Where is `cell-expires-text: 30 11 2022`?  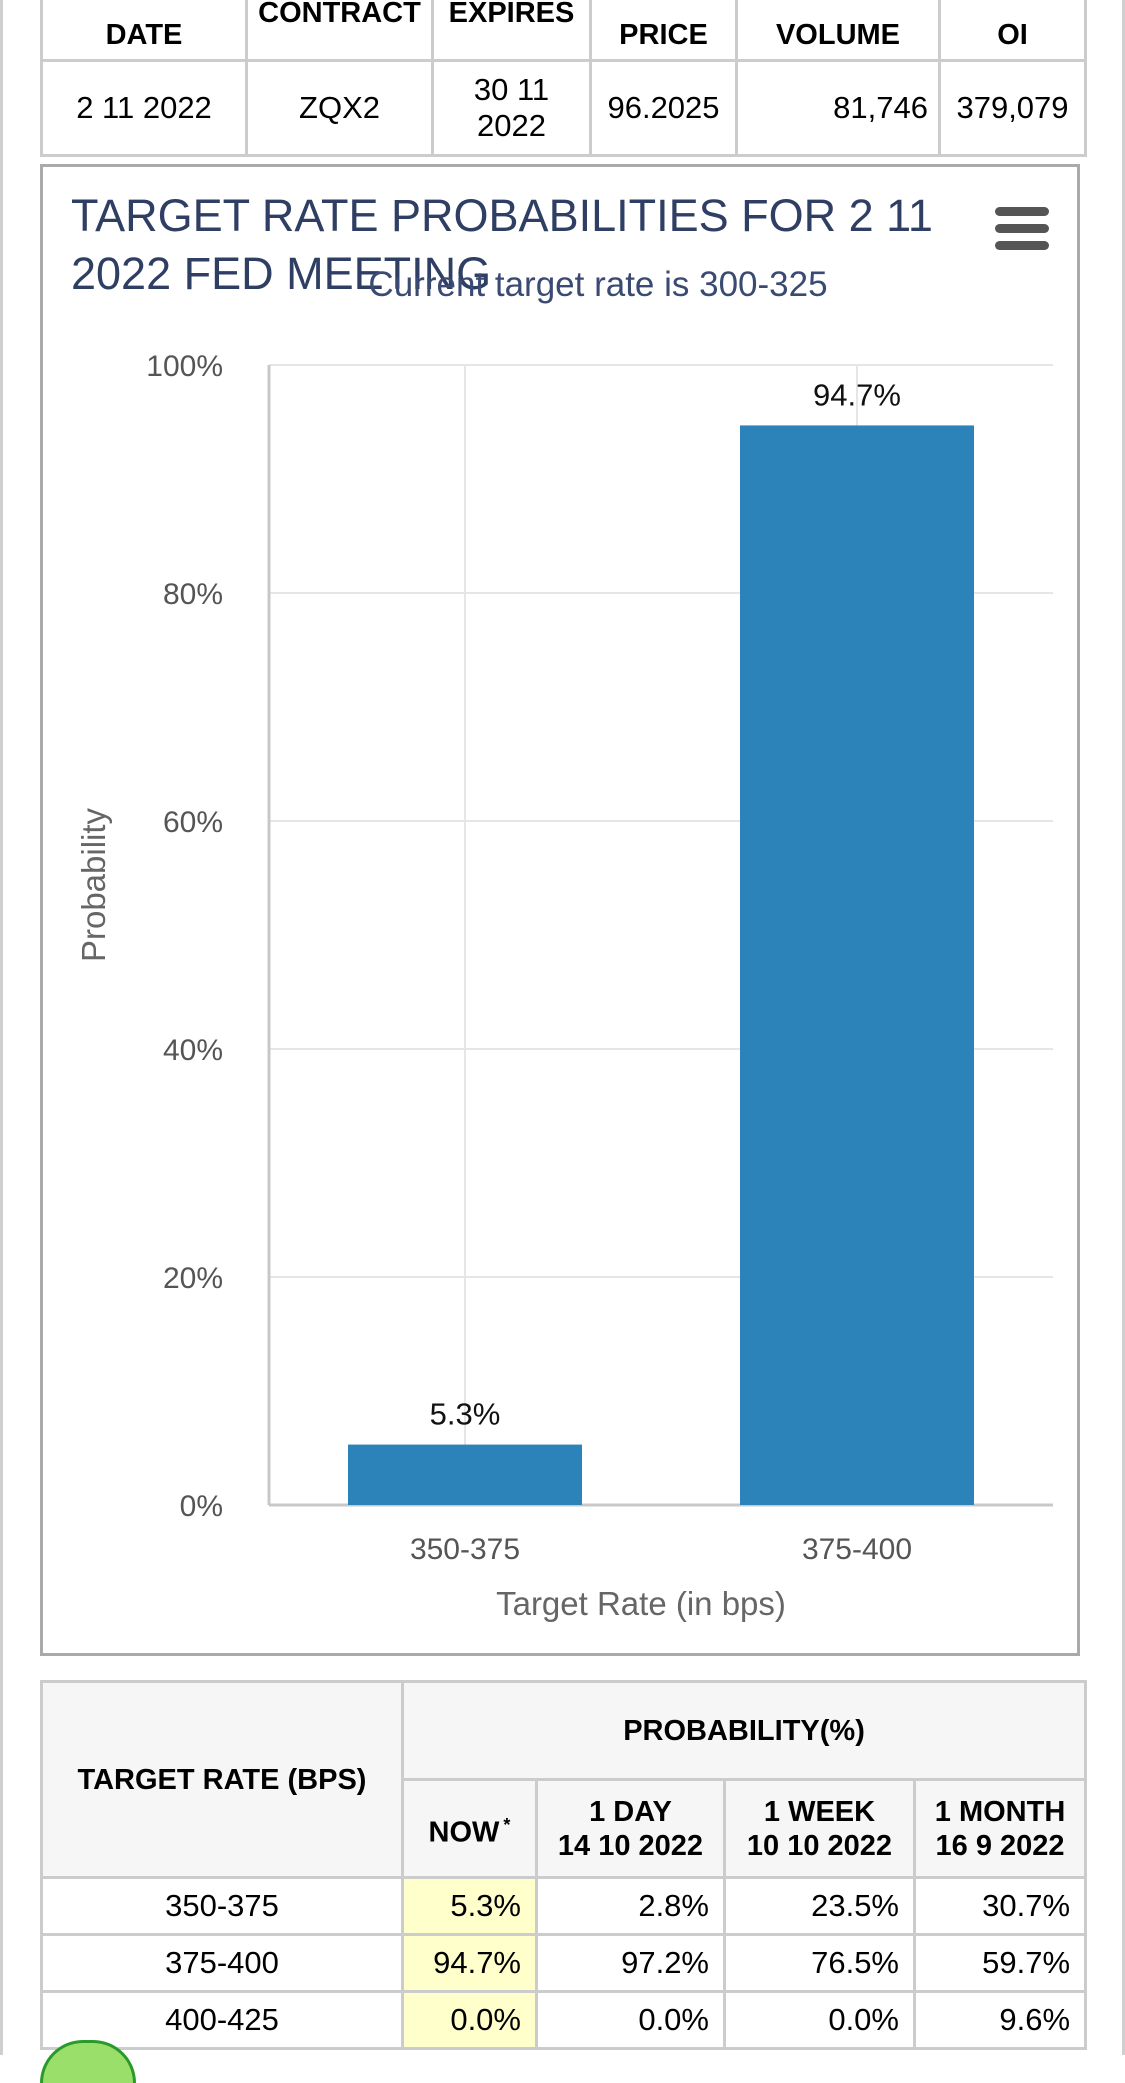 cell-expires-text: 30 11 2022 is located at coordinates (511, 107).